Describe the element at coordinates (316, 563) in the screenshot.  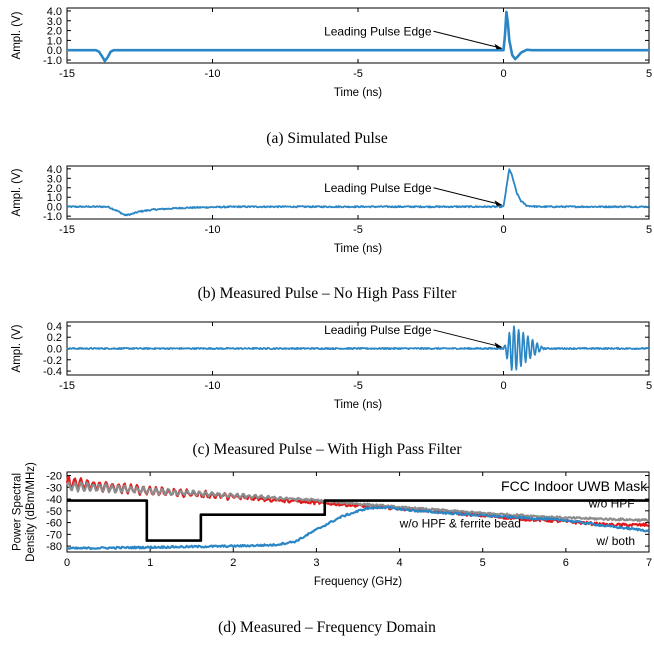
I see `x-tick-label: 3` at that location.